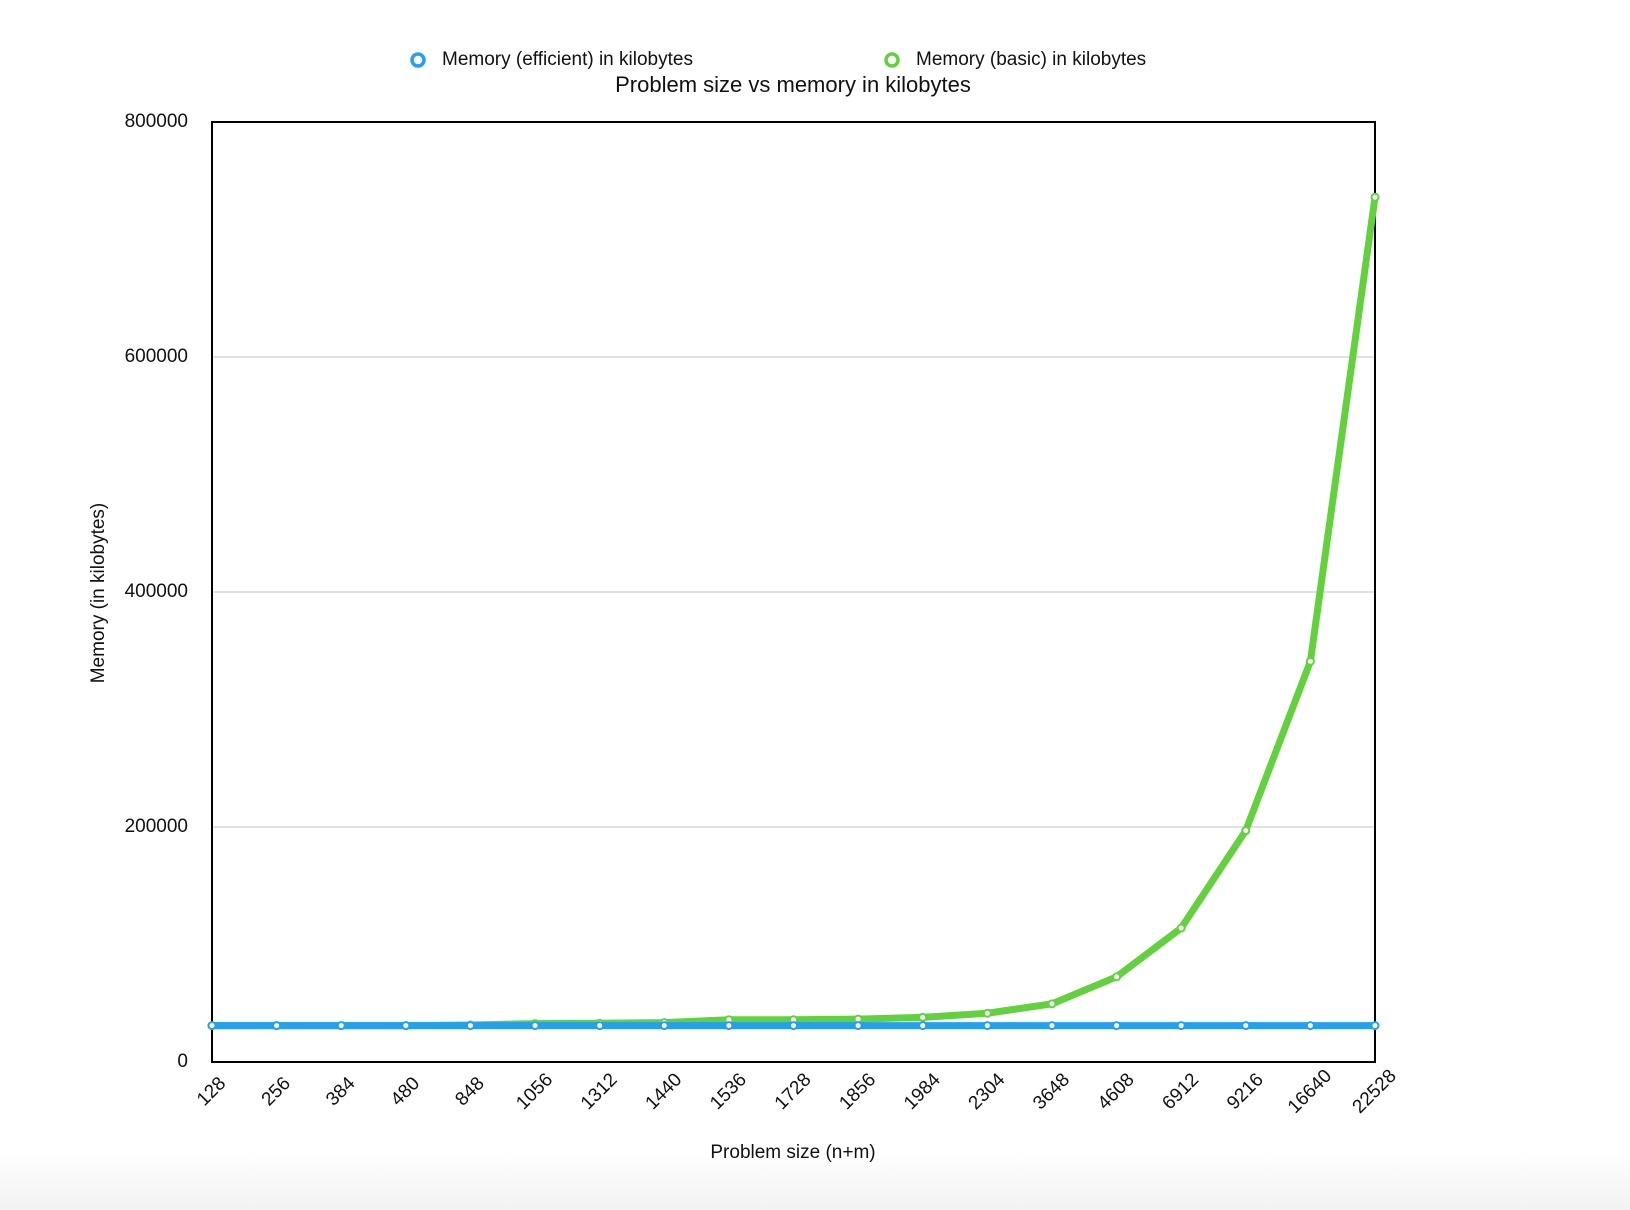 The width and height of the screenshot is (1630, 1210). What do you see at coordinates (98, 593) in the screenshot?
I see `y-axis-title: Memory (in kilobytes)` at bounding box center [98, 593].